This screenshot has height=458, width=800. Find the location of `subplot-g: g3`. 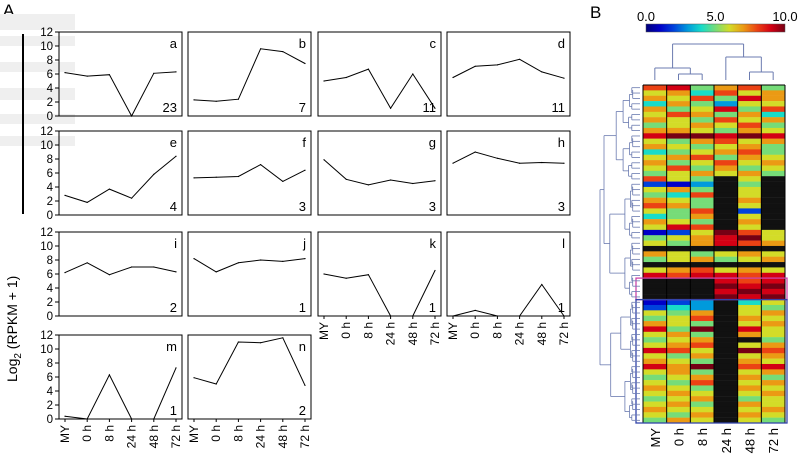

subplot-g: g3 is located at coordinates (379, 173).